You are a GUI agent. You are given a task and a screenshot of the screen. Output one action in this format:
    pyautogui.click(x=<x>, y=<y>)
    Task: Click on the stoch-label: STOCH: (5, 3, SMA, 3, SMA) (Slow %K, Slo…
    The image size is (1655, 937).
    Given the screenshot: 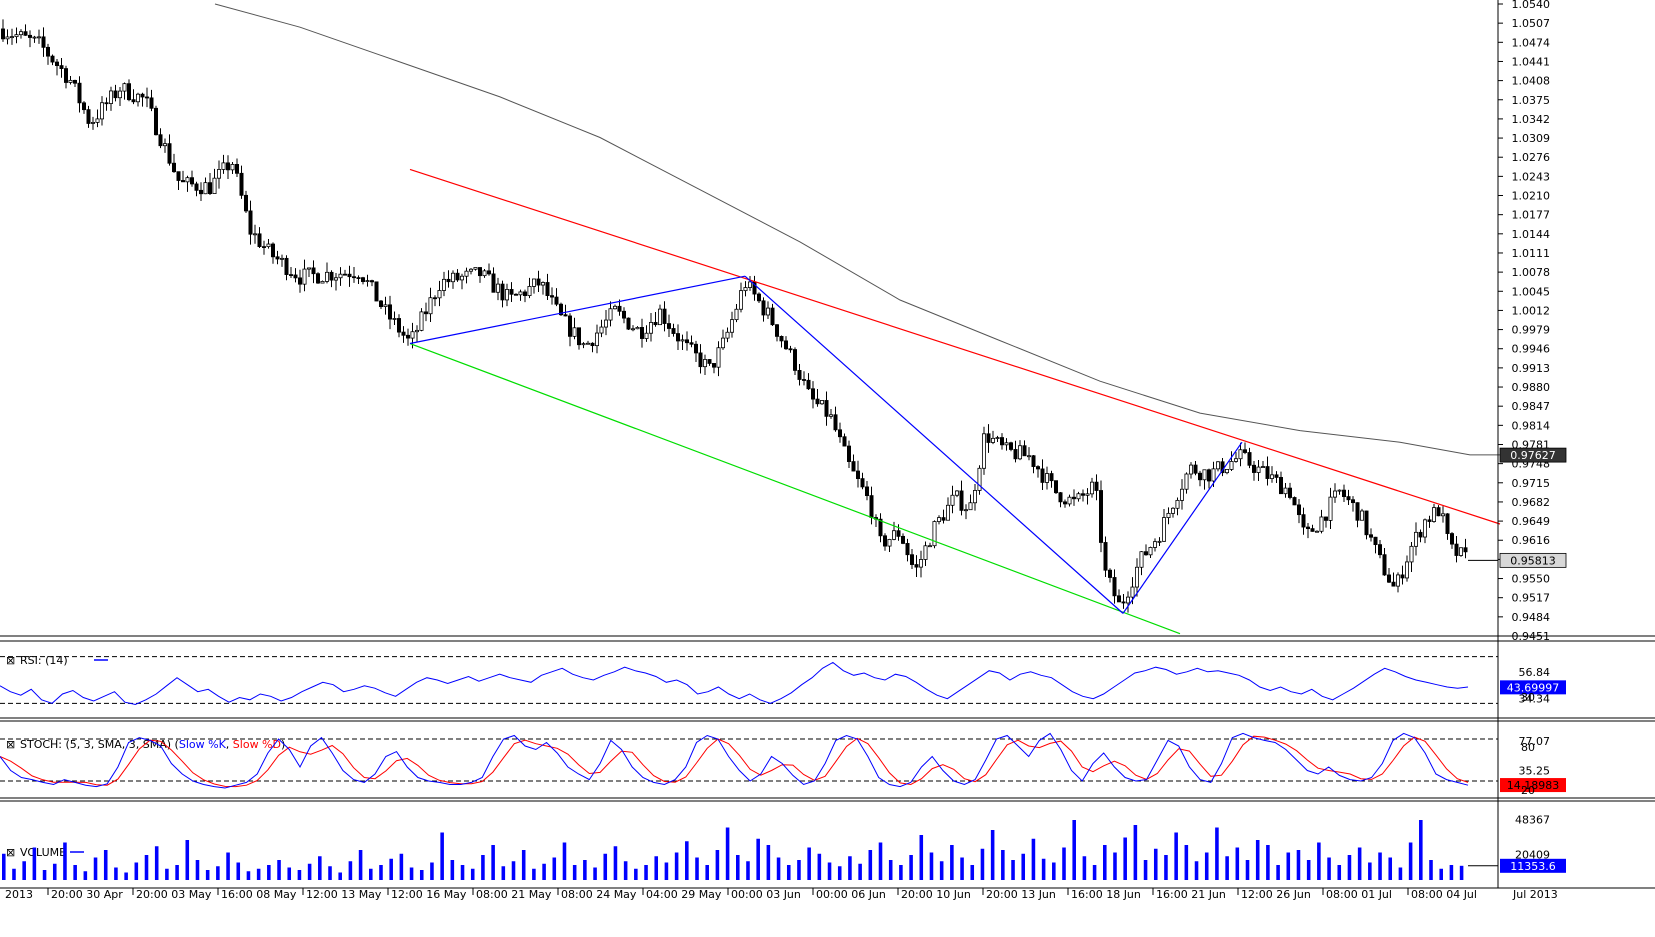 What is the action you would take?
    pyautogui.click(x=152, y=744)
    